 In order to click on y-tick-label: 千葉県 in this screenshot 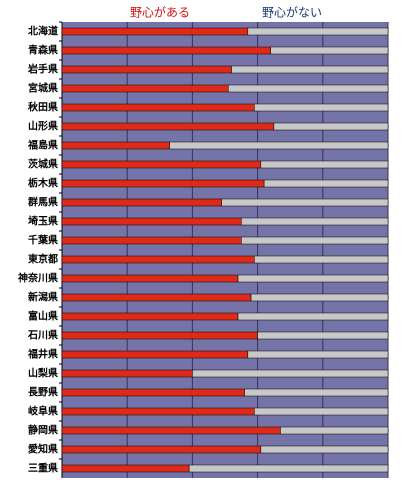, I will do `click(43, 240)`.